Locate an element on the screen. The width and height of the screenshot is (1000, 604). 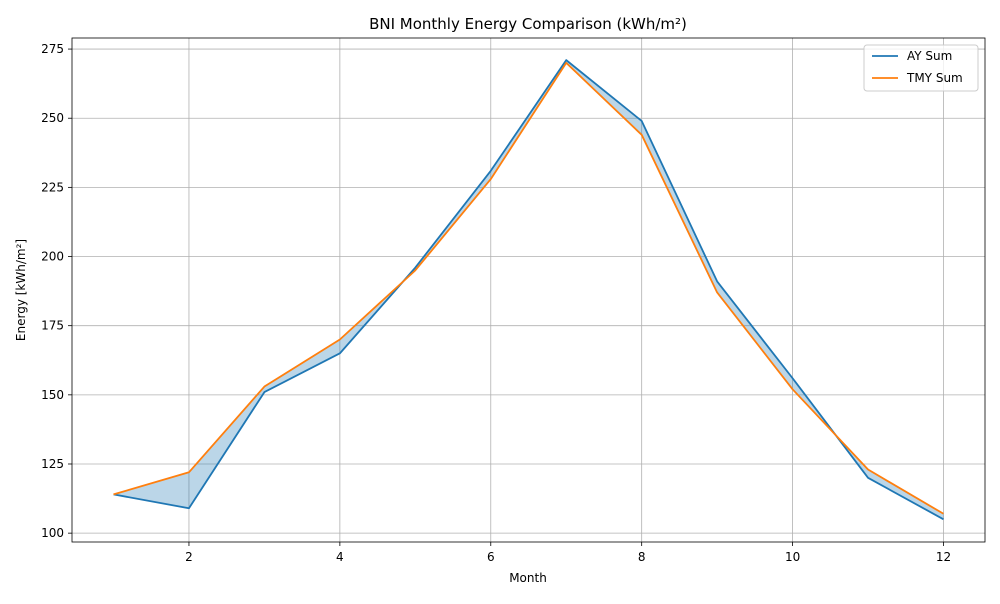
y-tick-label: 175 is located at coordinates (52, 326).